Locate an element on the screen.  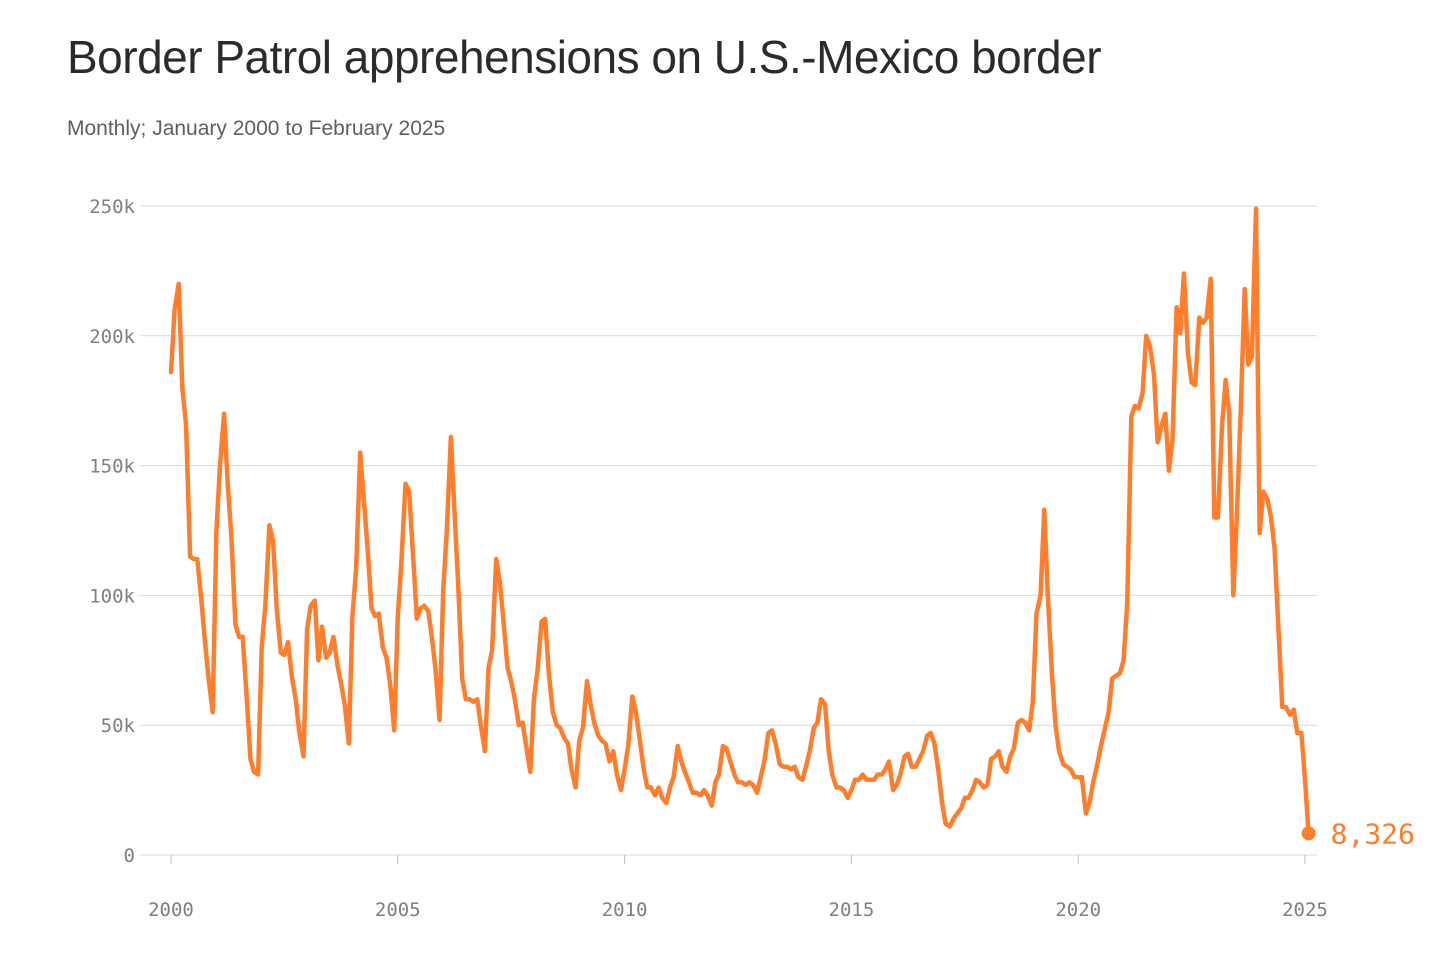
end-value-label: 8,326 is located at coordinates (1373, 833).